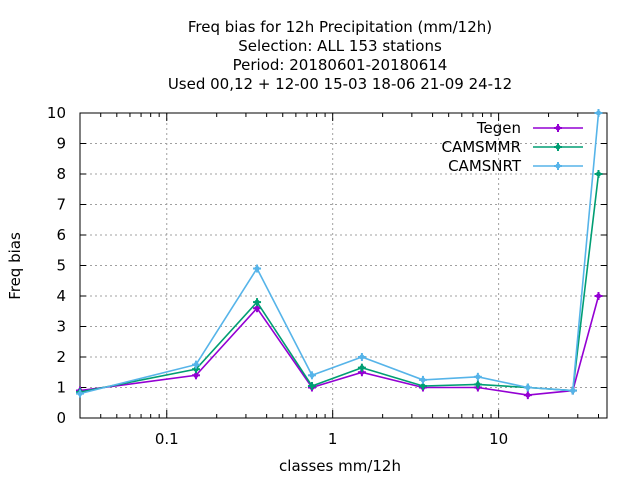  Describe the element at coordinates (340, 65) in the screenshot. I see `title-line-3: Period: 20180601-20180614` at that location.